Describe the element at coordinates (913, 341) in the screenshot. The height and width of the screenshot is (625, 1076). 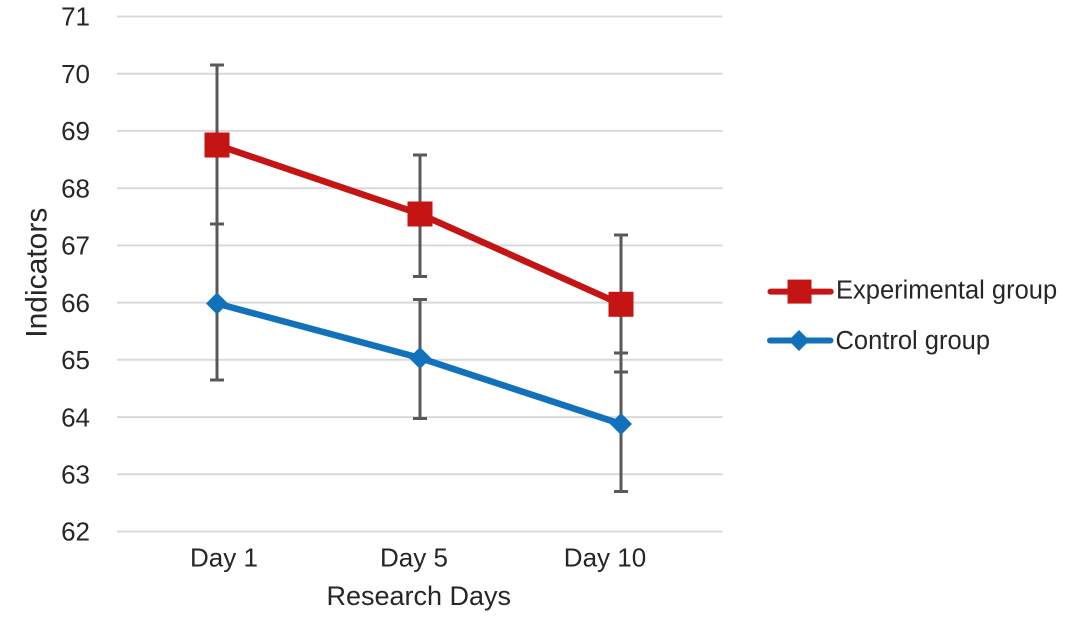
I see `svg-text: Control group` at that location.